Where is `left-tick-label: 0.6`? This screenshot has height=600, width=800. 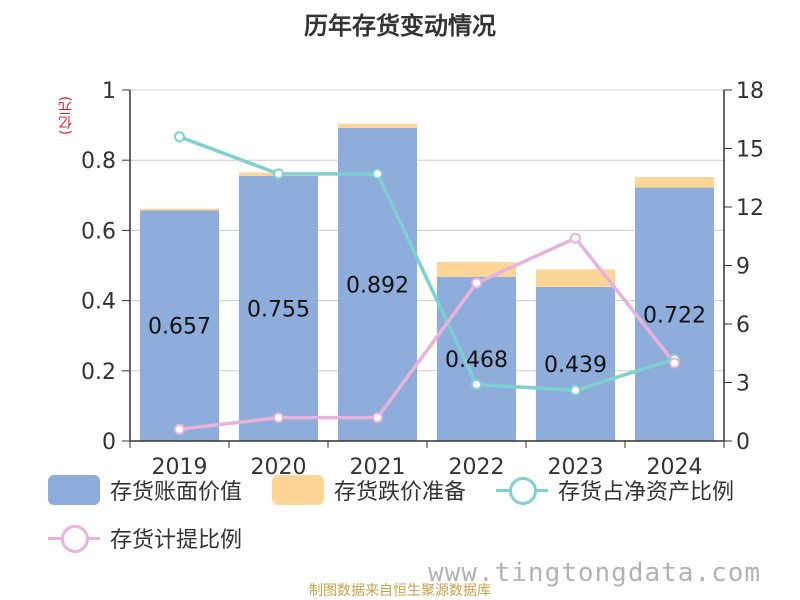 left-tick-label: 0.6 is located at coordinates (98, 231).